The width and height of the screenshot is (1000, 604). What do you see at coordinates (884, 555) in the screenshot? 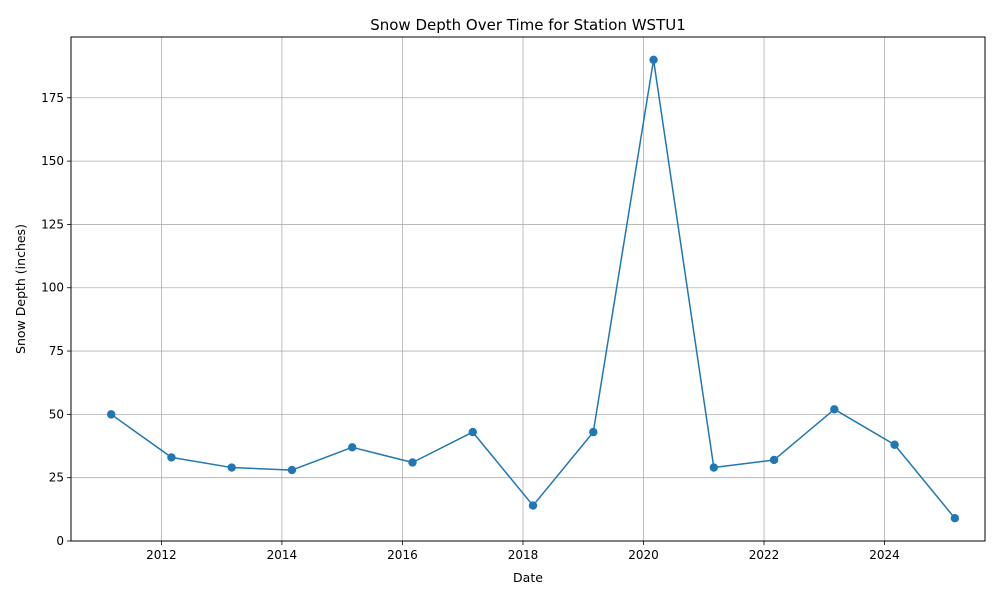
I see `x-tick-label: 2024` at bounding box center [884, 555].